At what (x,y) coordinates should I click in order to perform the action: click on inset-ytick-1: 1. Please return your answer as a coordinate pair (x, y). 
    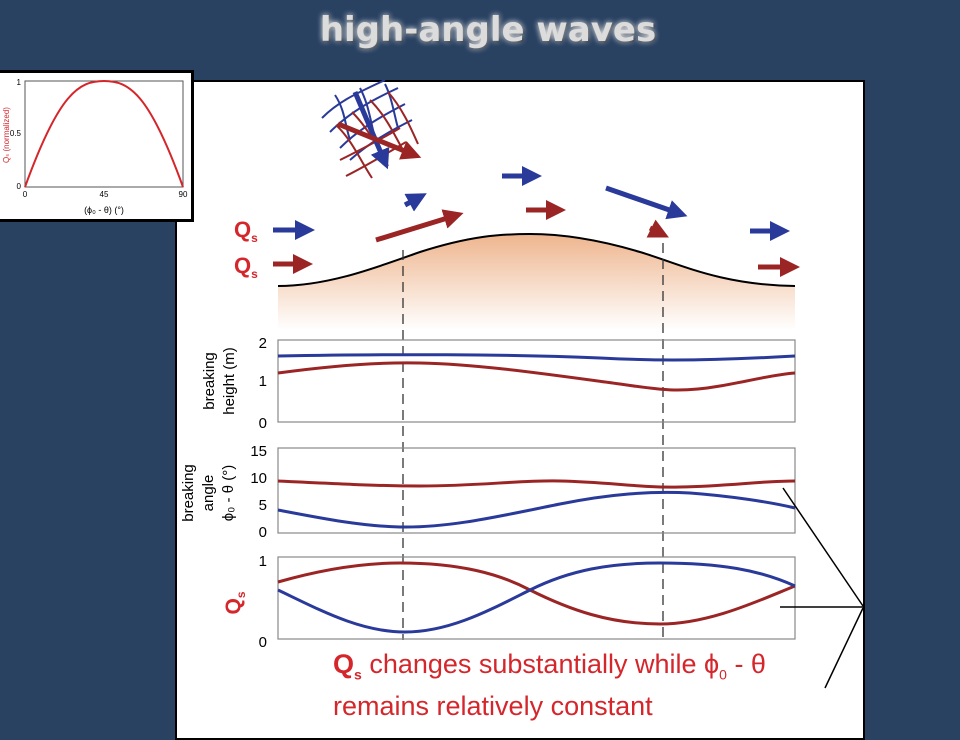
    Looking at the image, I should click on (19, 82).